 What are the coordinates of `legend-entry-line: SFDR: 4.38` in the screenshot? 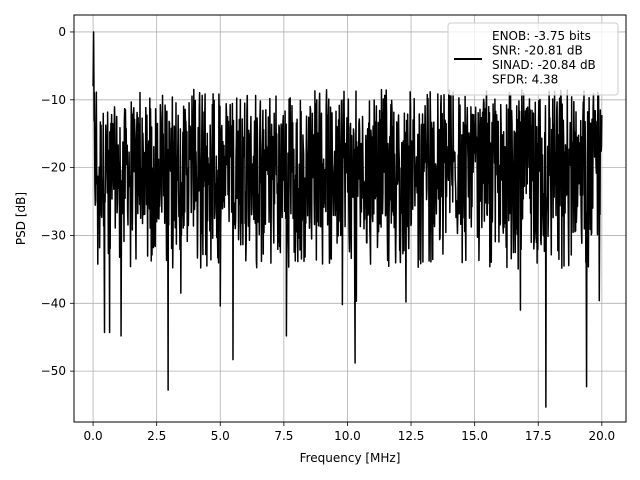 It's located at (525, 80).